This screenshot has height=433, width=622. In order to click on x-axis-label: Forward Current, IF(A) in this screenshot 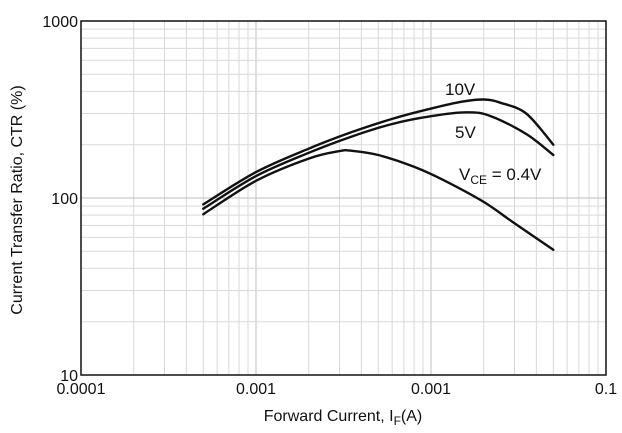, I will do `click(343, 418)`.